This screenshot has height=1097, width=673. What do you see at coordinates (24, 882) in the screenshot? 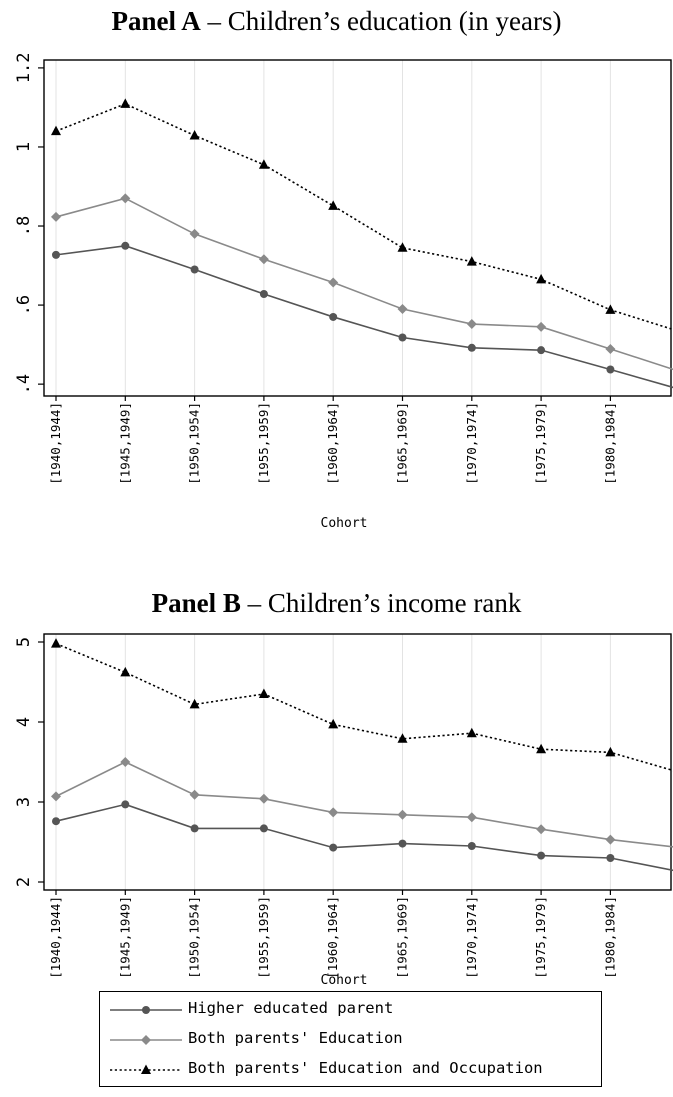
I see `y-tick-label: 2` at bounding box center [24, 882].